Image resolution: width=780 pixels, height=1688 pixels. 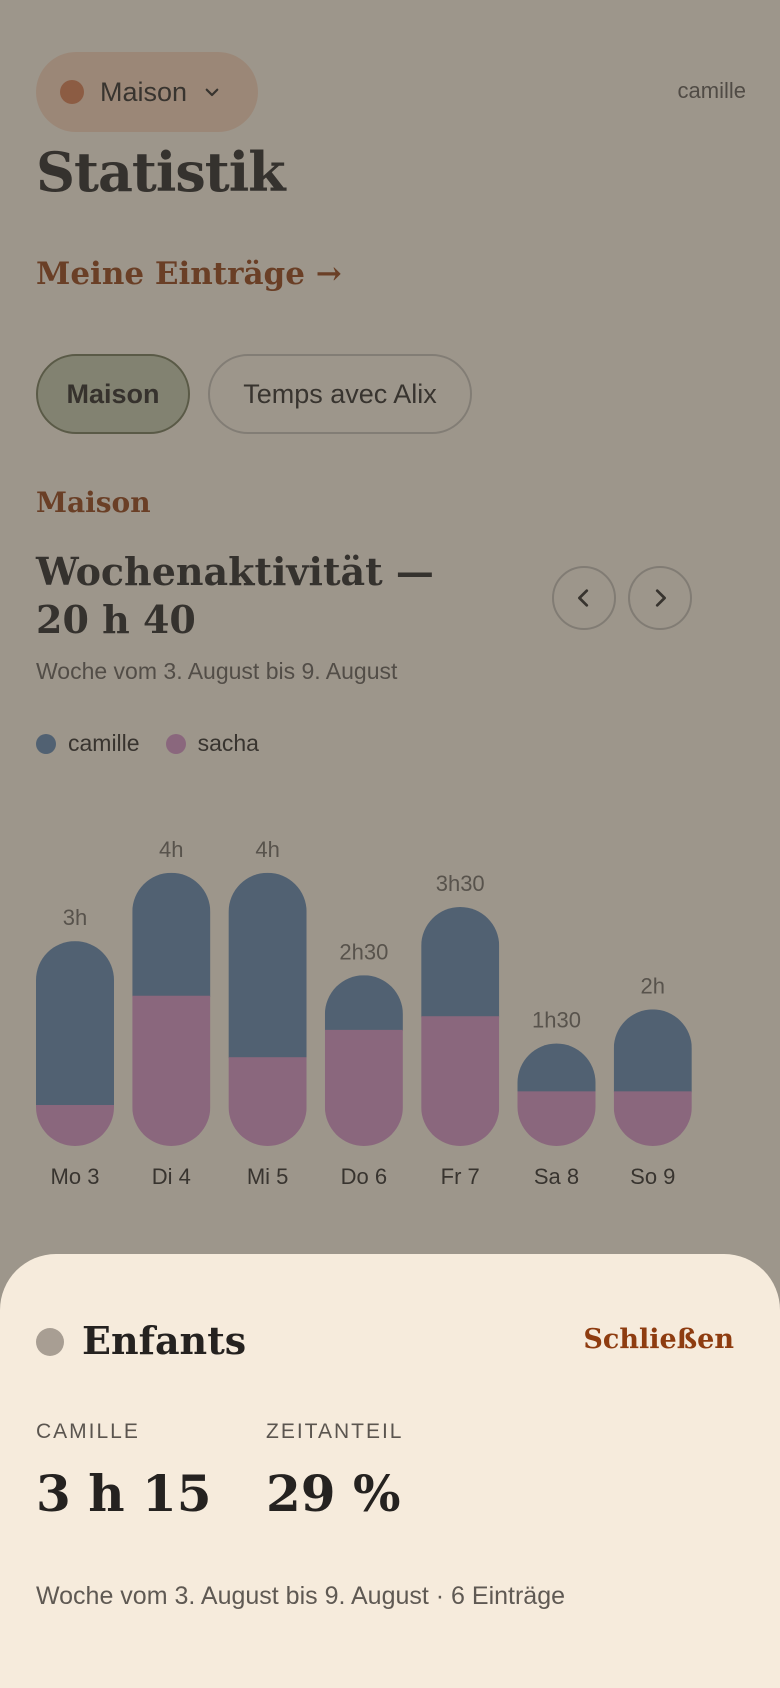 I want to click on stat-value: 29 %, so click(x=333, y=1493).